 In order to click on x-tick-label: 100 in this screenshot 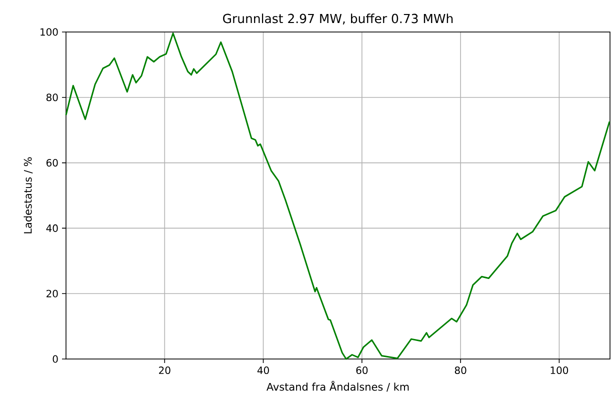, I will do `click(559, 370)`.